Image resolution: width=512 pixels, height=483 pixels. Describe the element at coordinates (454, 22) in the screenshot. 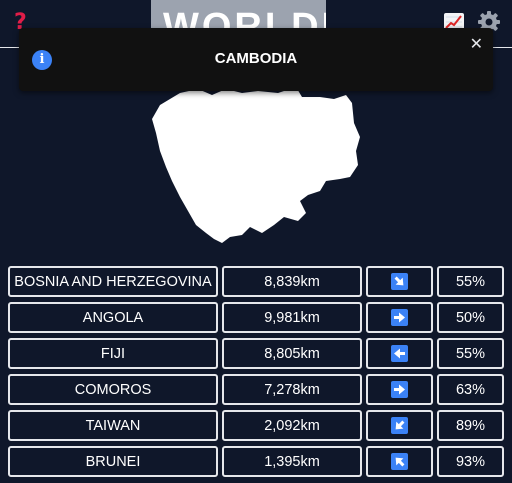

I see `chart-icon` at that location.